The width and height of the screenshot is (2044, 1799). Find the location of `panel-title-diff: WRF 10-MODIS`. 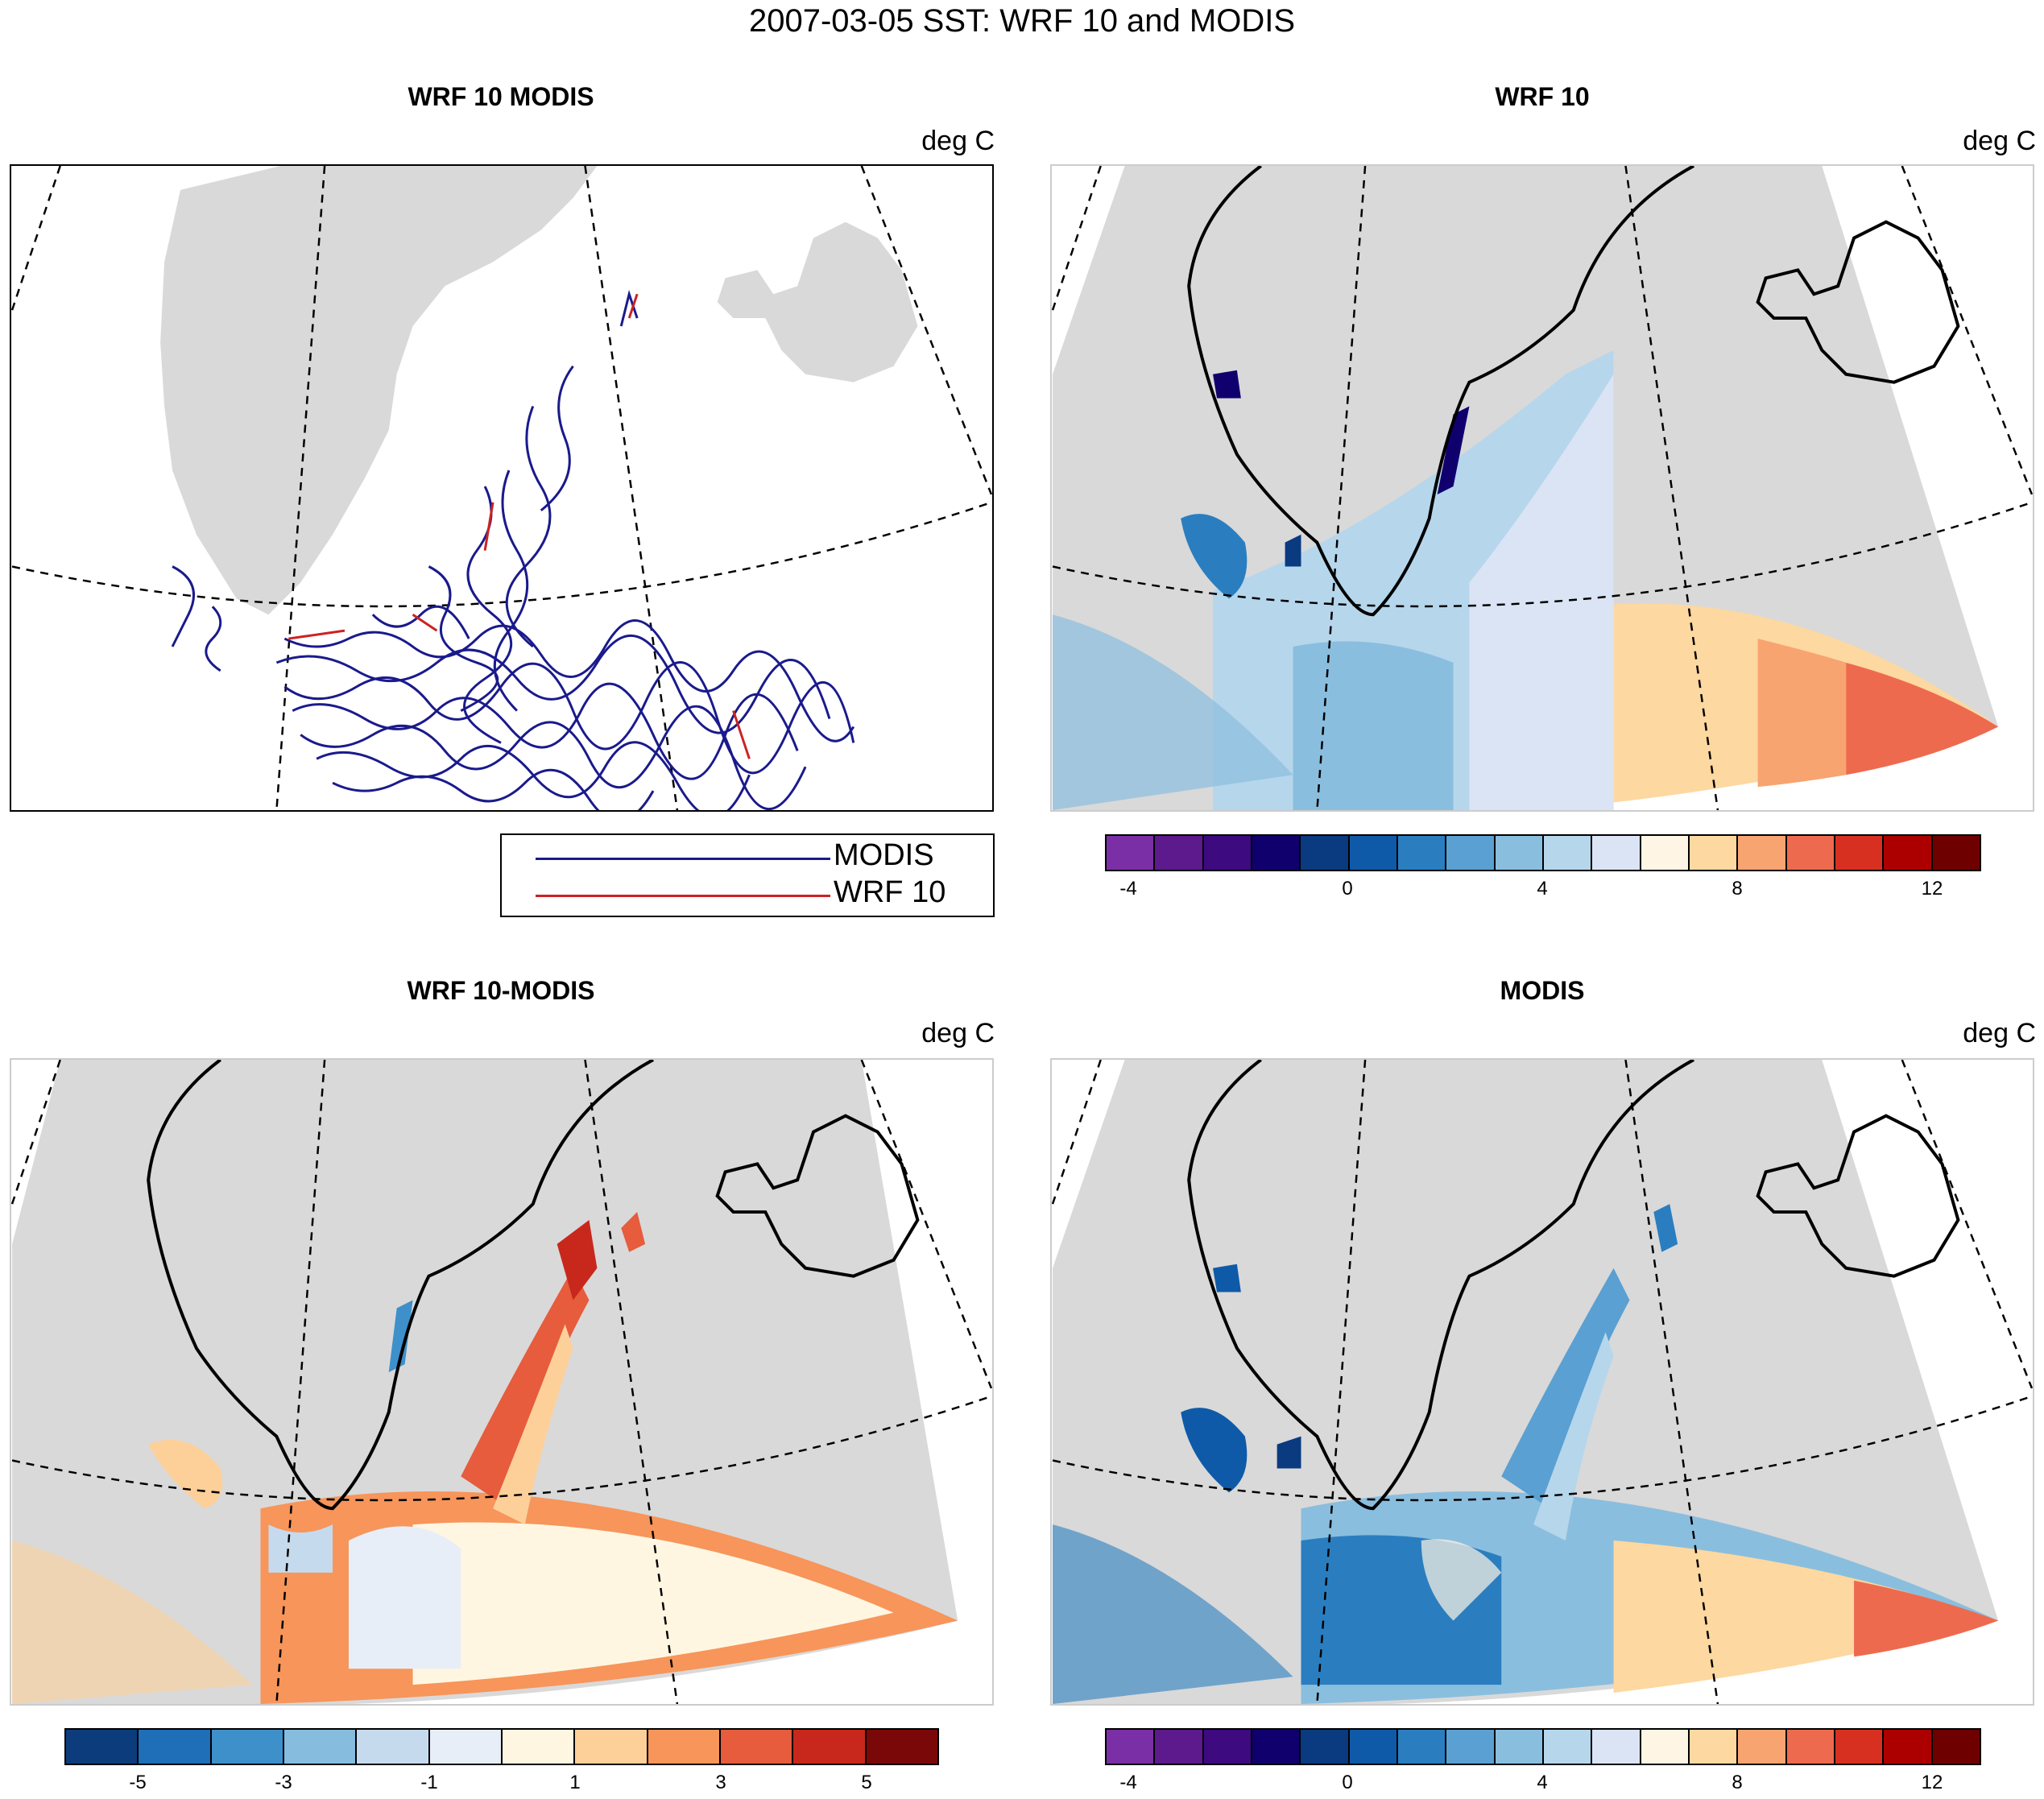

panel-title-diff: WRF 10-MODIS is located at coordinates (501, 991).